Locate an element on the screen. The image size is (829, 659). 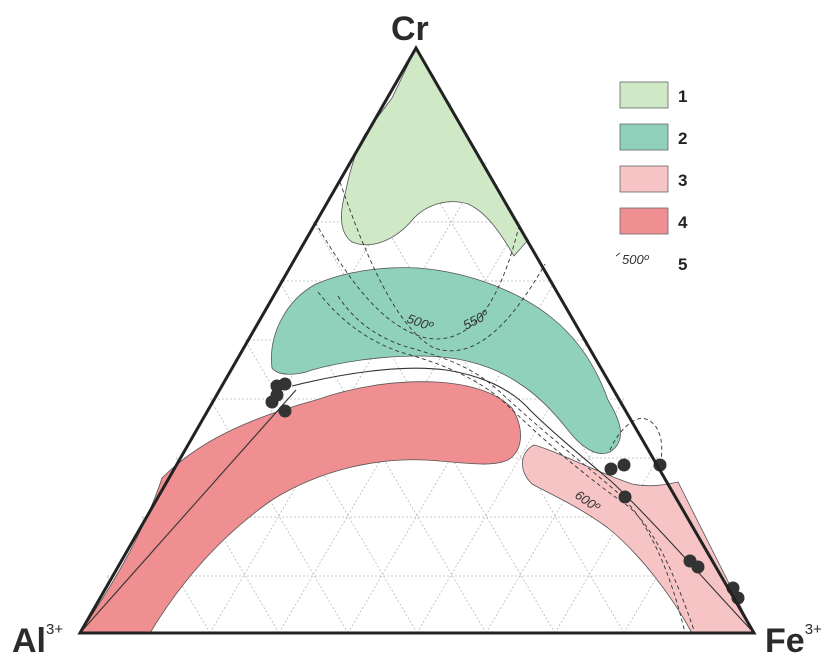
legend-isotherm-sample: 500º is located at coordinates (636, 259).